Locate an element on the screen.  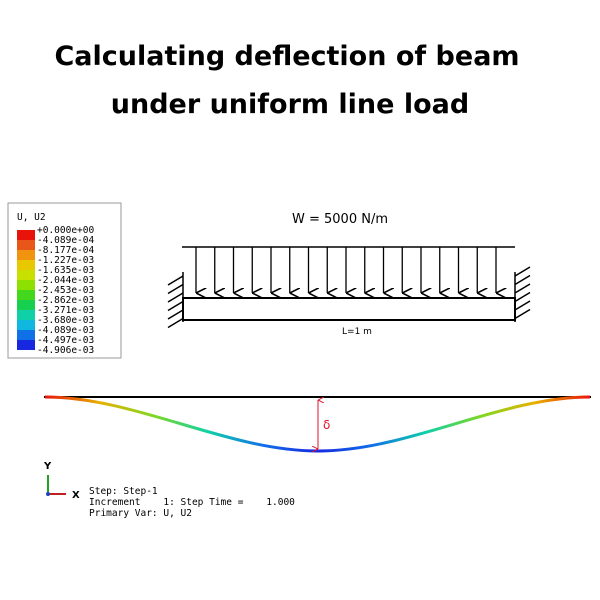
legend-label: -2.044e-03 is located at coordinates (65, 280).